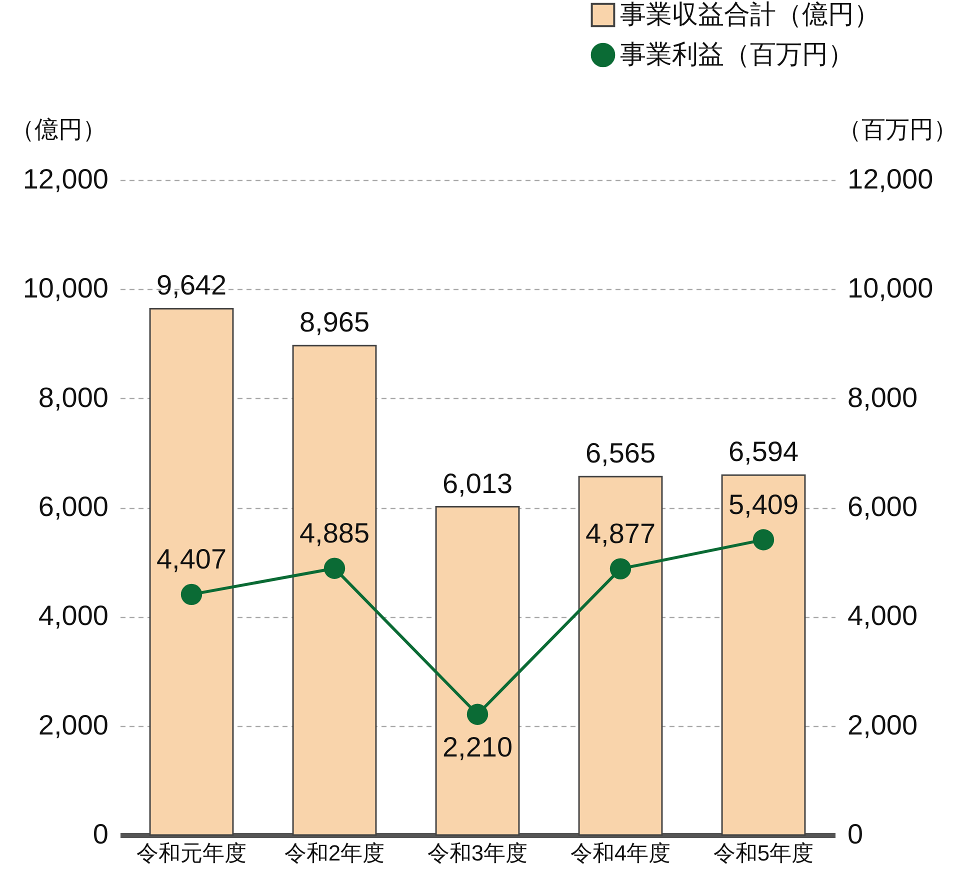 This screenshot has width=960, height=888. Describe the element at coordinates (334, 853) in the screenshot. I see `x-tick-label: 令和2年度` at that location.